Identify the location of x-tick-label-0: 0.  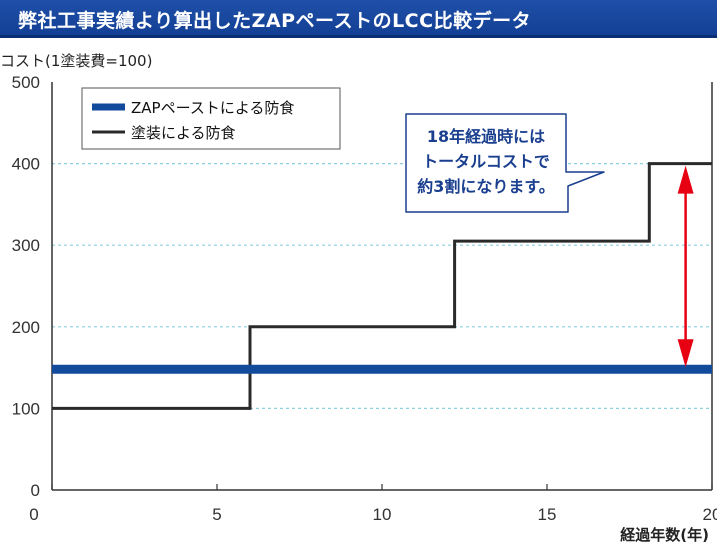
(33, 514).